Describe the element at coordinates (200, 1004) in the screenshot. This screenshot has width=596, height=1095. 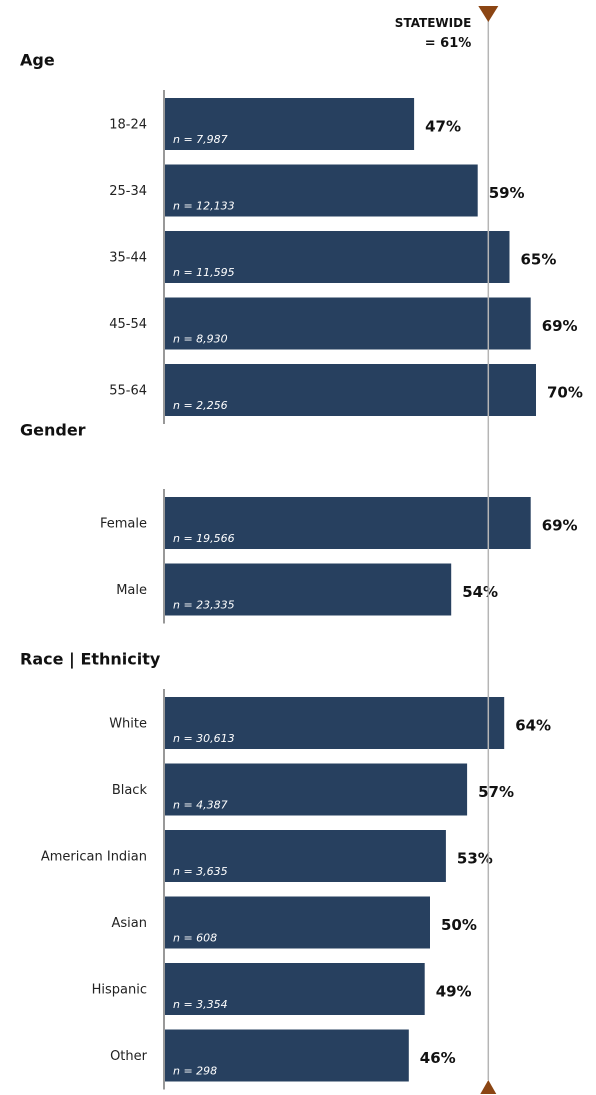
I see `sample-size-label: n = 3,354` at that location.